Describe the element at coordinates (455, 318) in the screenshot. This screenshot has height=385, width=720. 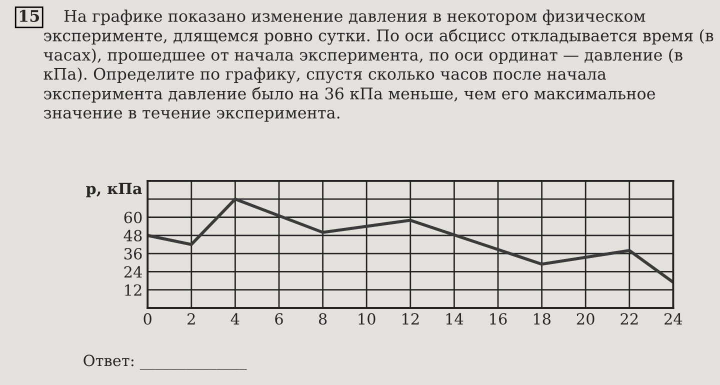
I see `x-tick-label: 14` at that location.